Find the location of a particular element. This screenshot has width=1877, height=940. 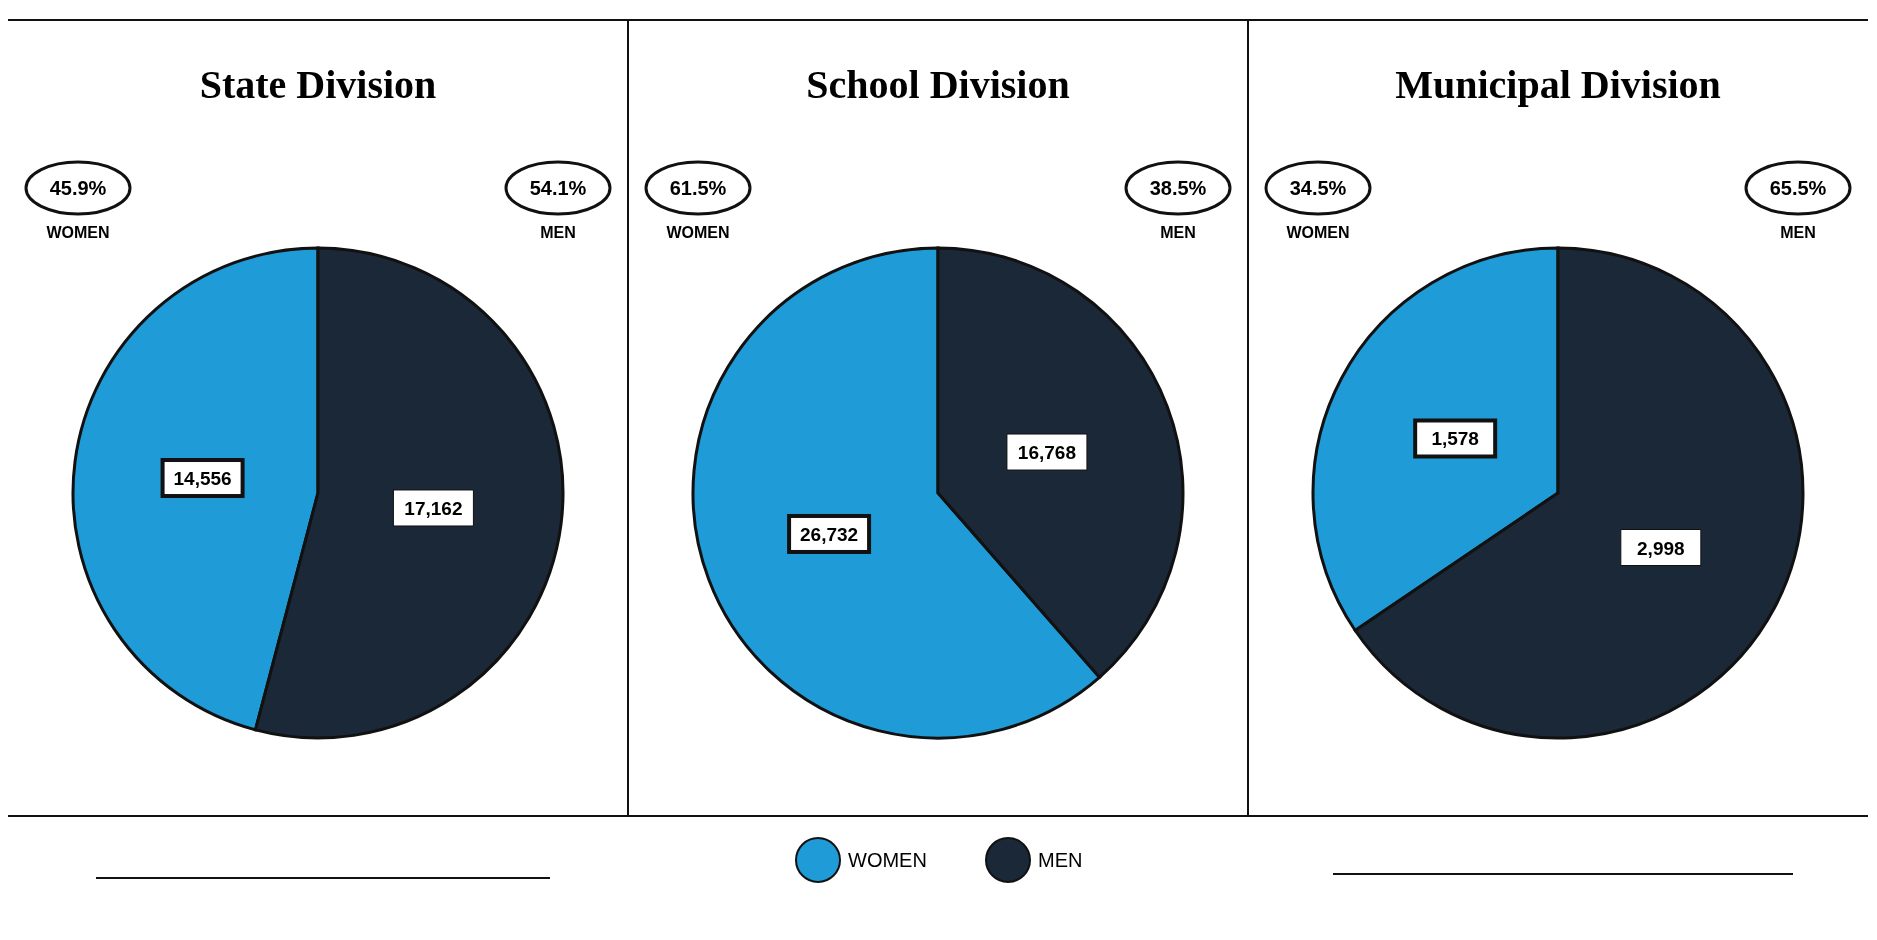

chart-title: School Division is located at coordinates (938, 84).